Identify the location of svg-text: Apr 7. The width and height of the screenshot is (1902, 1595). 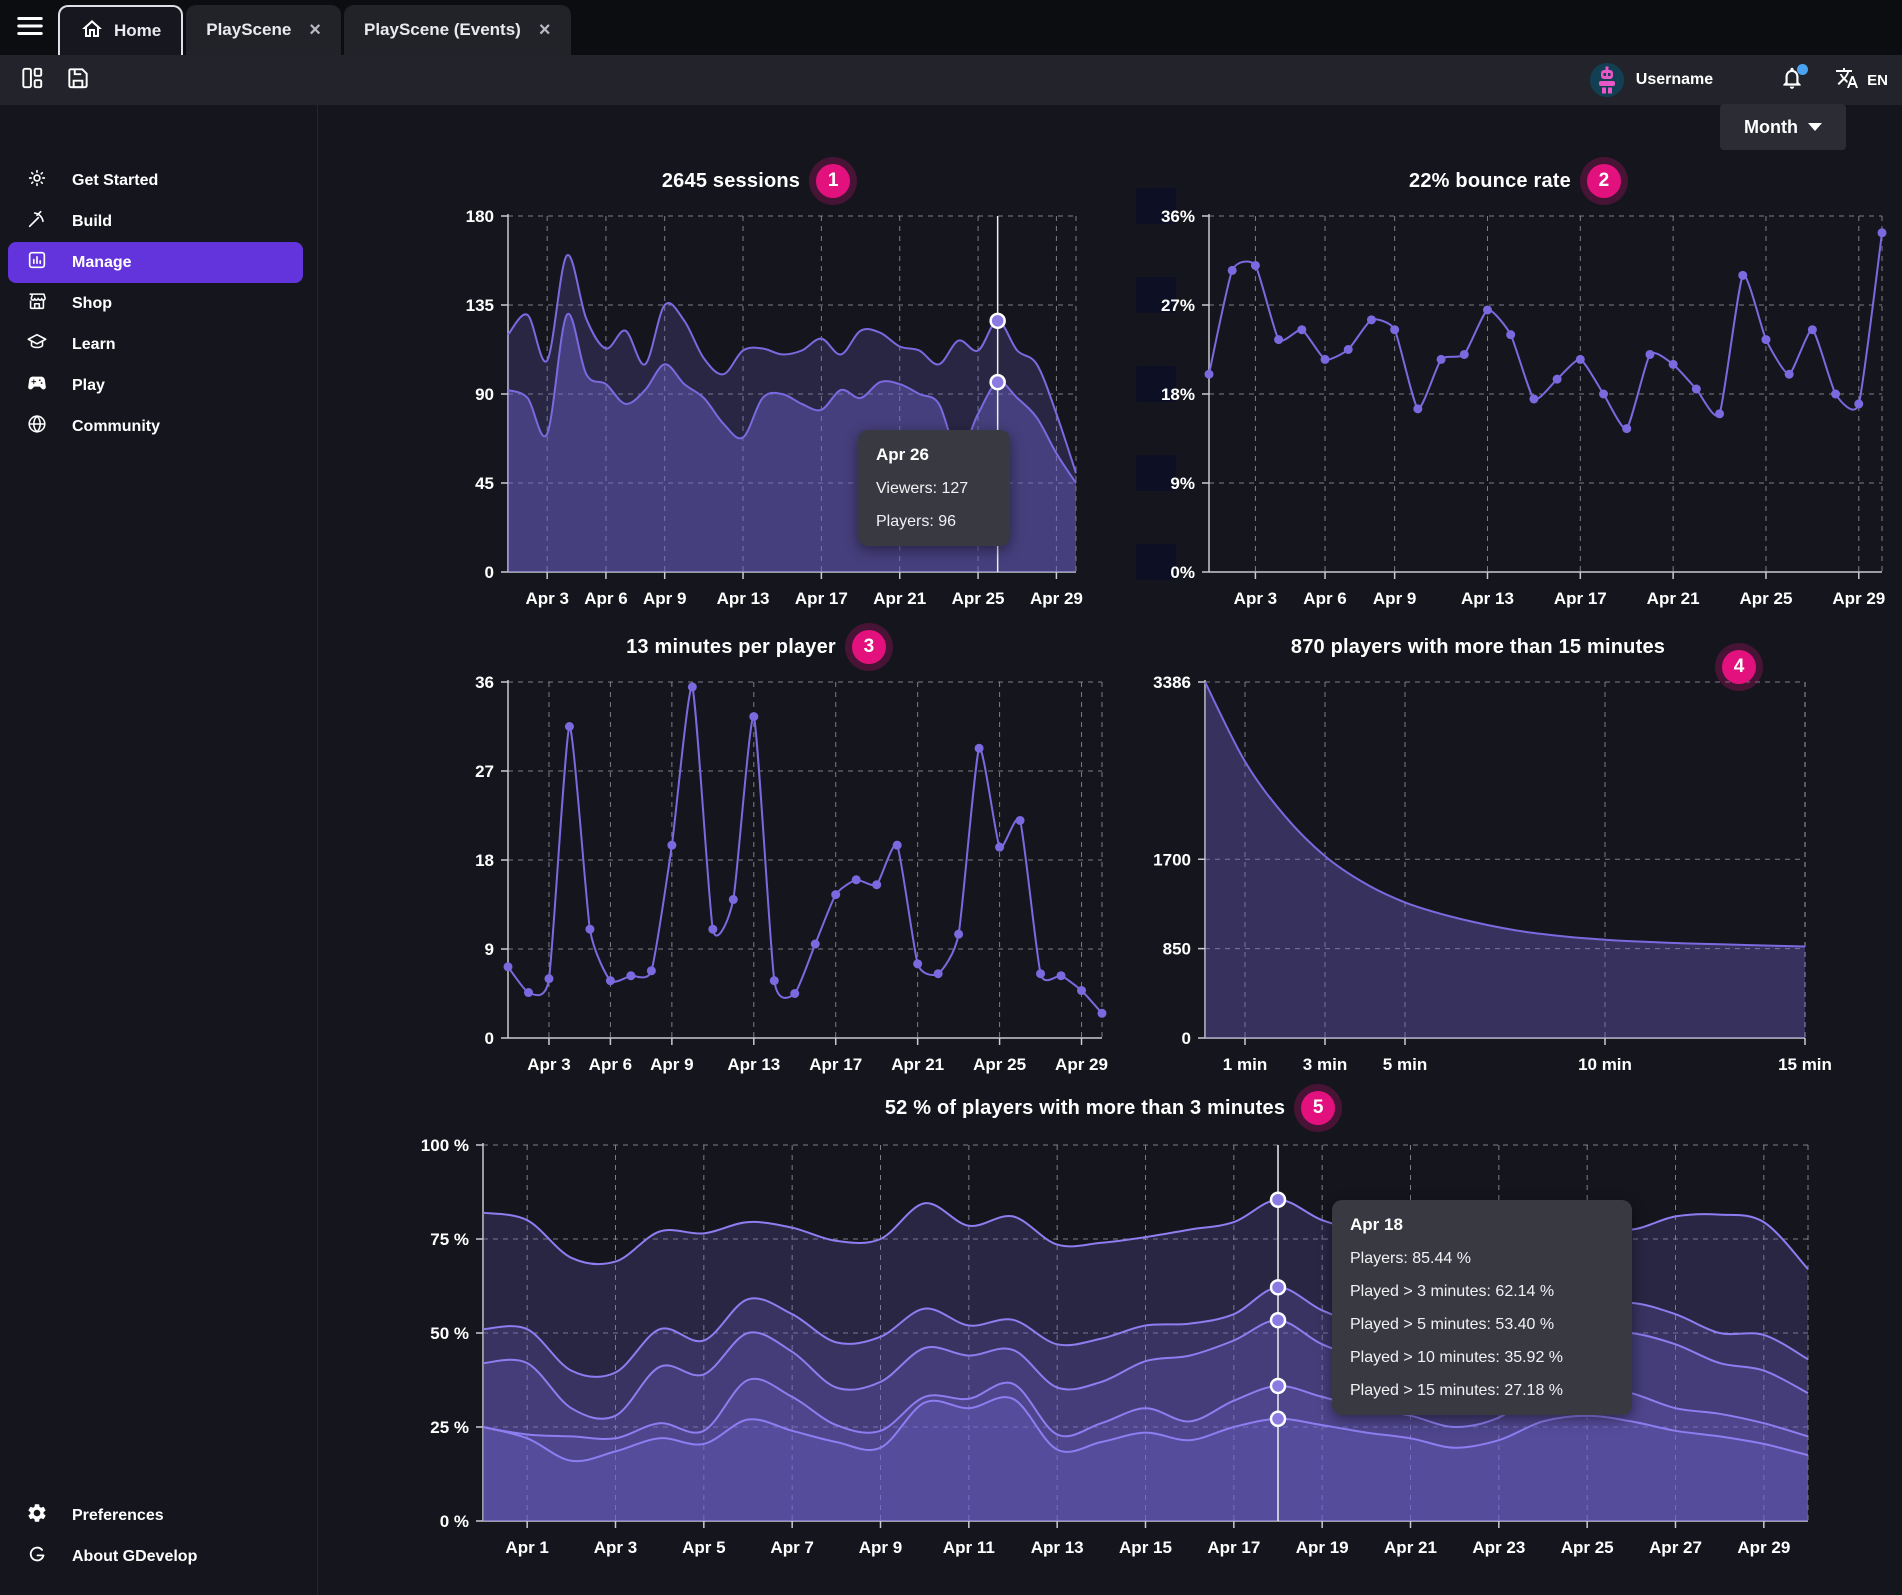
(791, 1547).